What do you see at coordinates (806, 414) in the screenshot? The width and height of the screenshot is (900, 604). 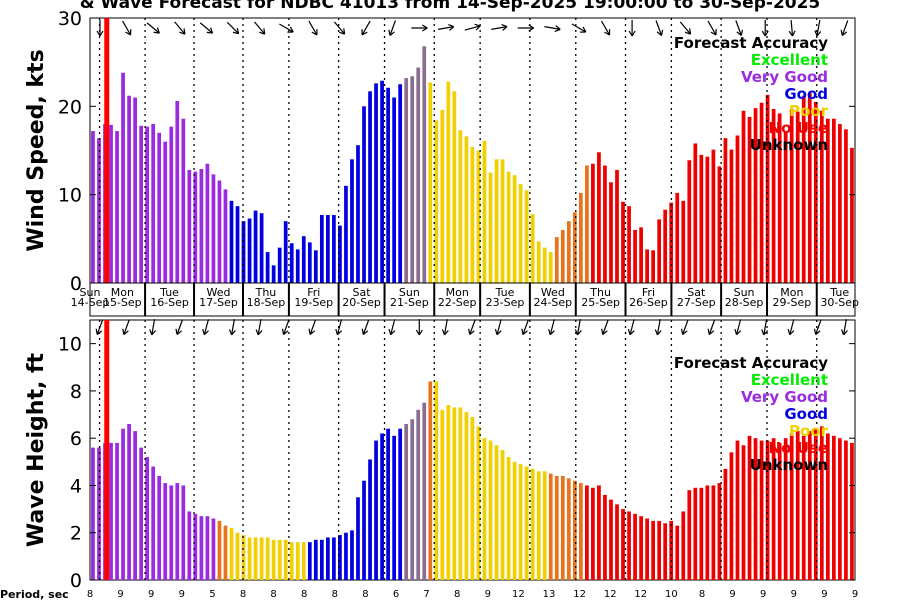 I see `legend-item: Good` at bounding box center [806, 414].